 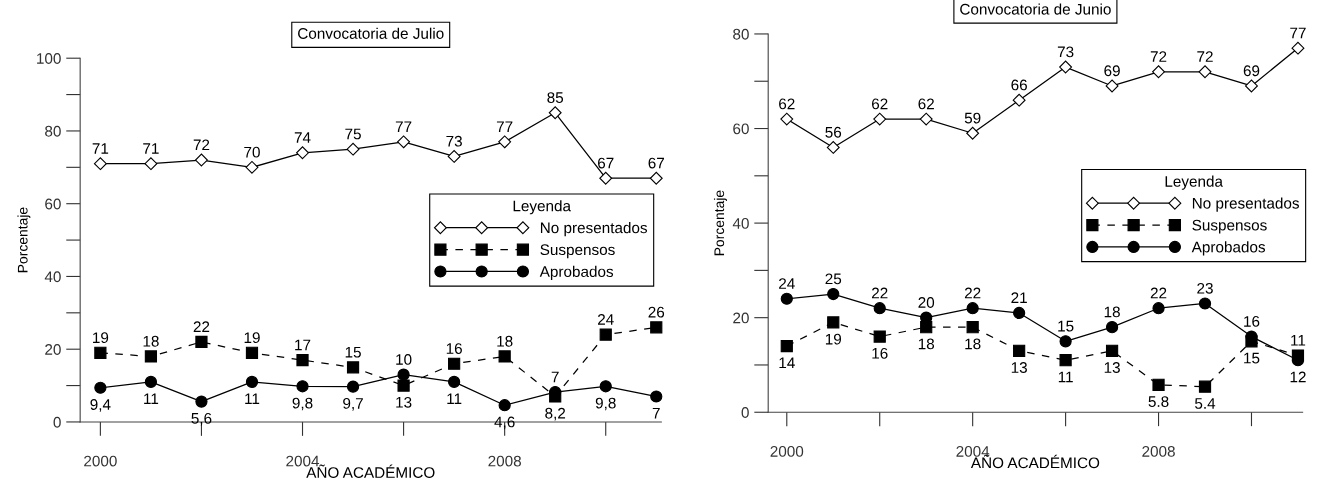 I want to click on data-label: 21, so click(x=1019, y=298).